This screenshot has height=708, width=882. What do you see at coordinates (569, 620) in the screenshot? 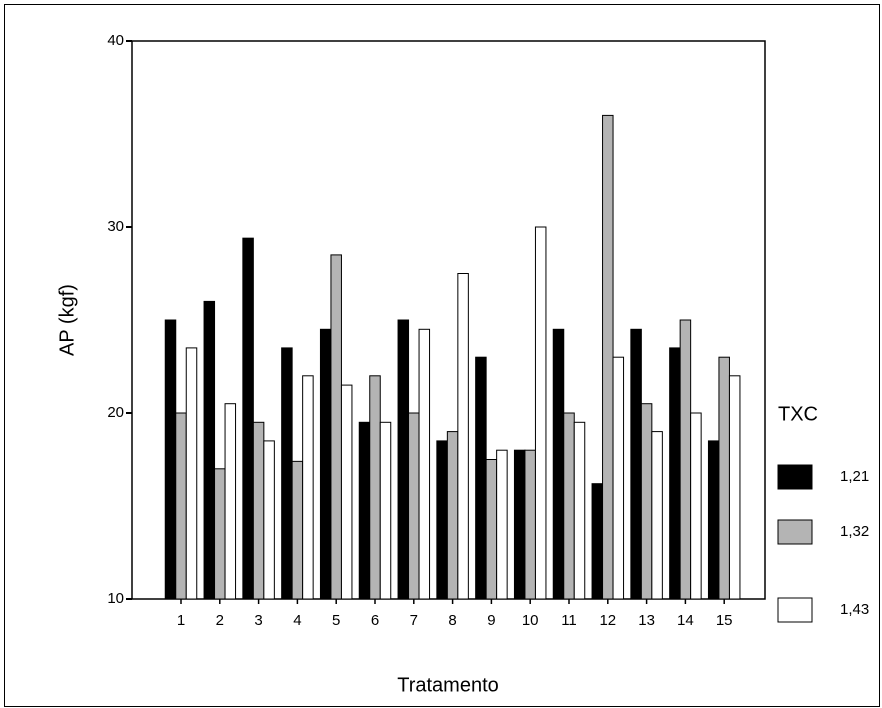
I see `x-tick-label: 11` at bounding box center [569, 620].